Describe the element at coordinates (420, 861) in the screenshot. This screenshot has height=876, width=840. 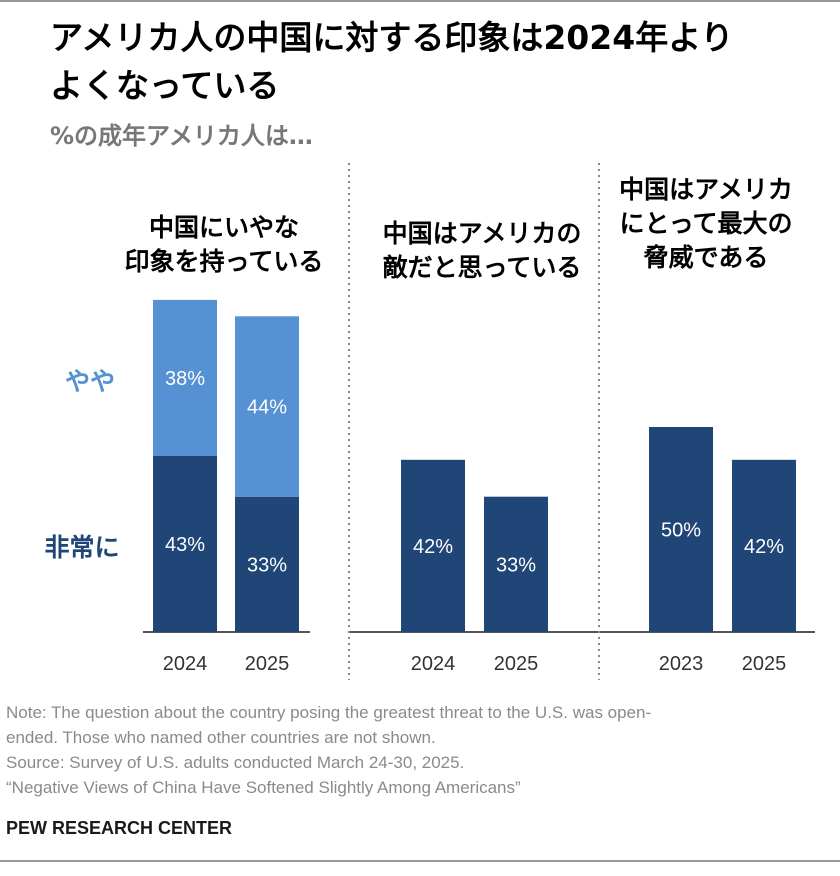
I see `bottom-rule` at that location.